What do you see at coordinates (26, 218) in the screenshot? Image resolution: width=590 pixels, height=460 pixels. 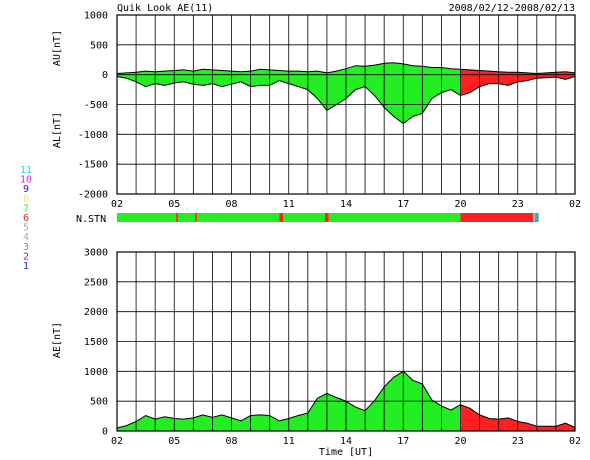 I see `legend-entry-6: 6` at bounding box center [26, 218].